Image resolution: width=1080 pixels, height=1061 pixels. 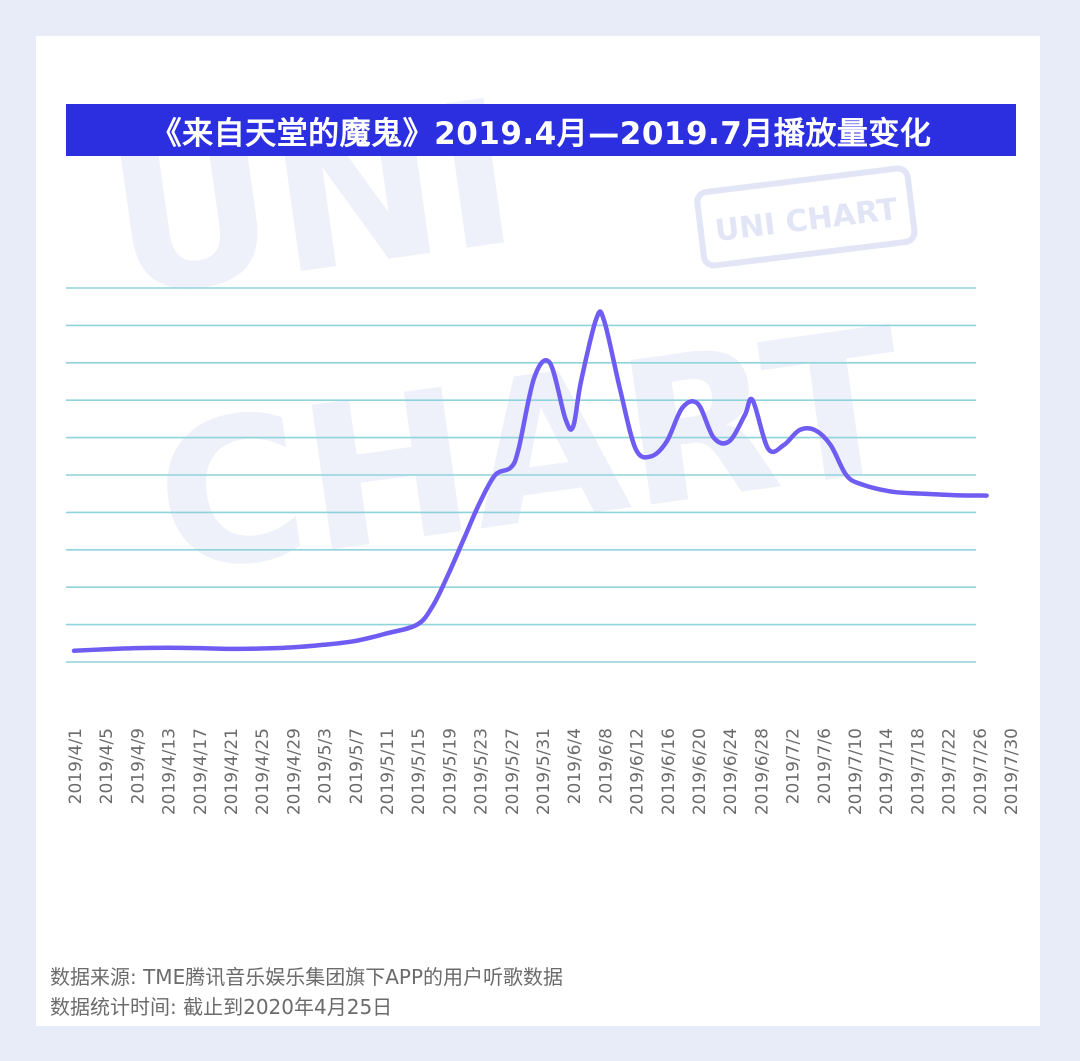 What do you see at coordinates (806, 220) in the screenshot?
I see `watermark-stamp-text: UNI CHART` at bounding box center [806, 220].